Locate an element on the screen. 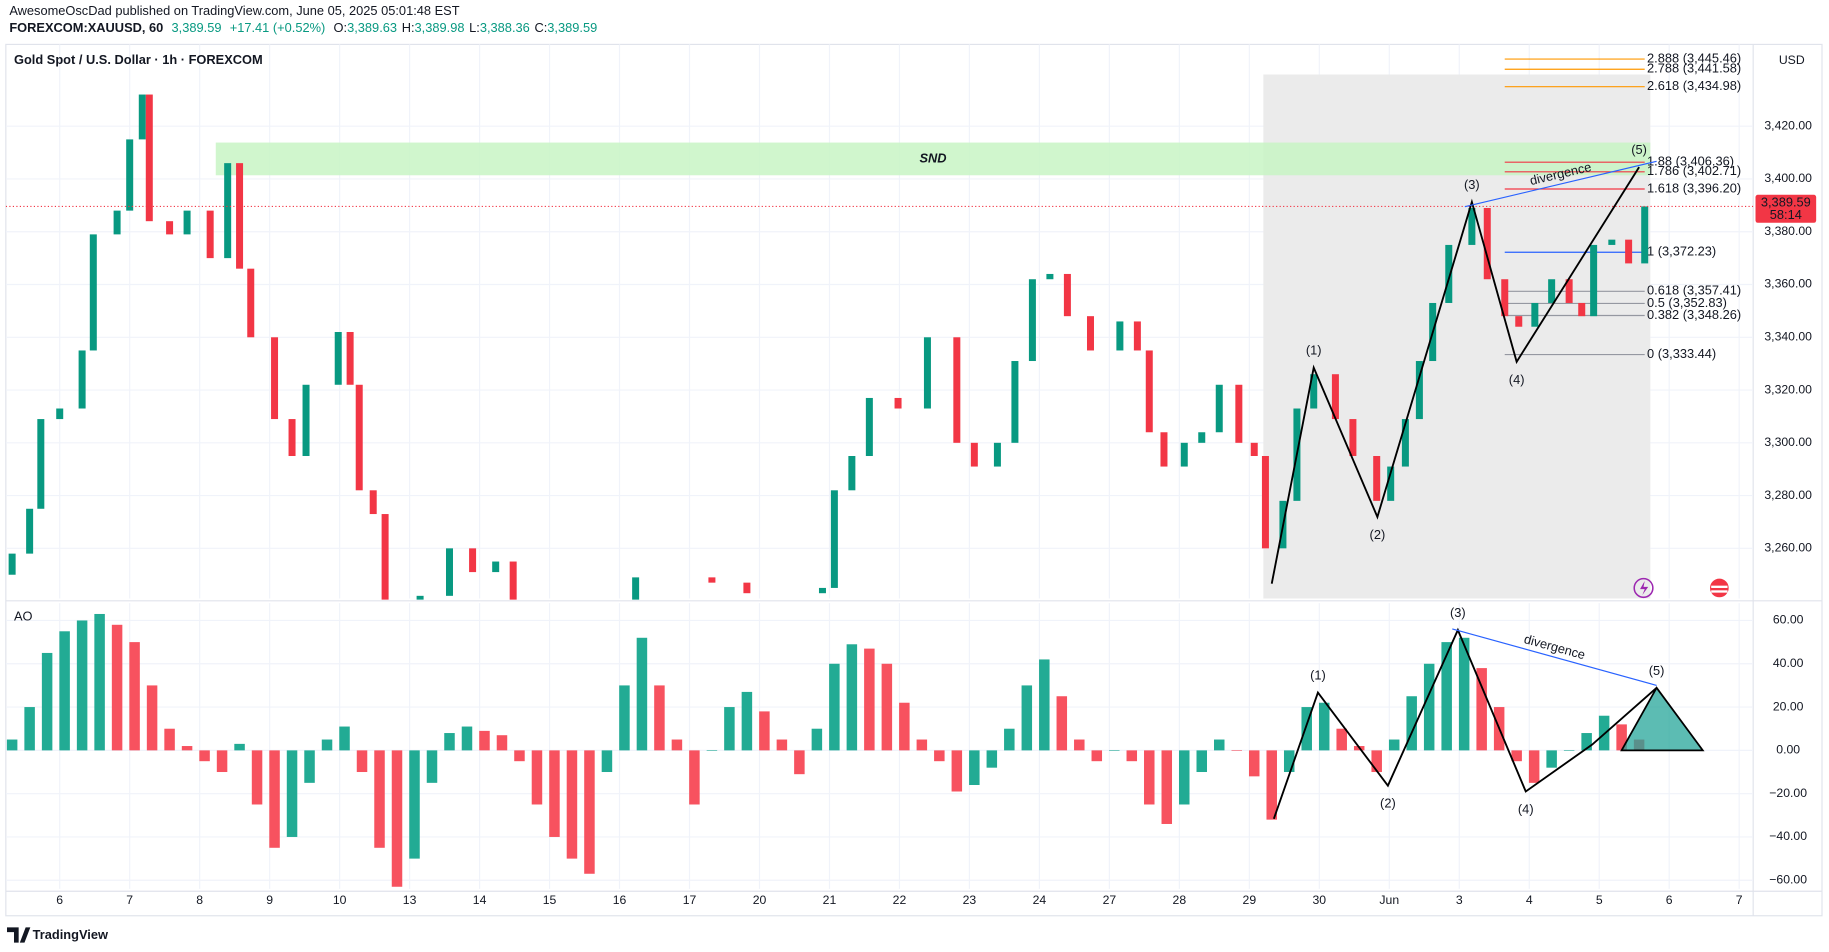  wave-label: (2) is located at coordinates (1378, 534).